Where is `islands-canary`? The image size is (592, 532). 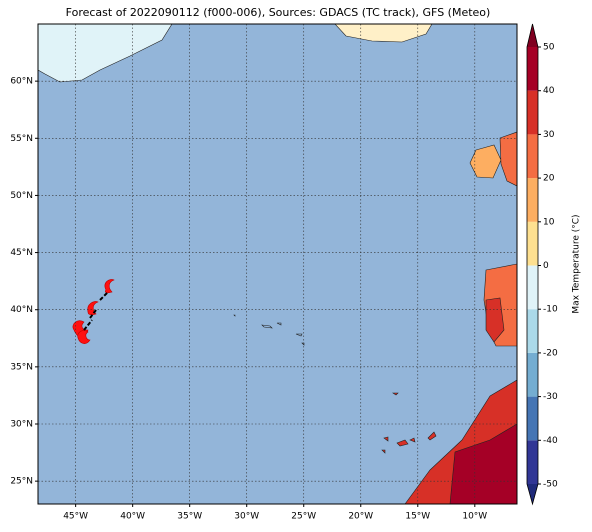 islands-canary is located at coordinates (409, 423).